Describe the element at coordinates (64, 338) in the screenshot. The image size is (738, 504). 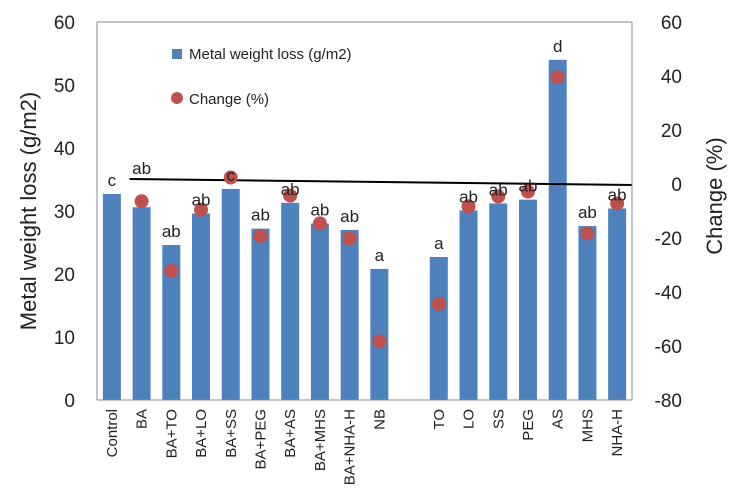
I see `y-tick-label: 10` at that location.